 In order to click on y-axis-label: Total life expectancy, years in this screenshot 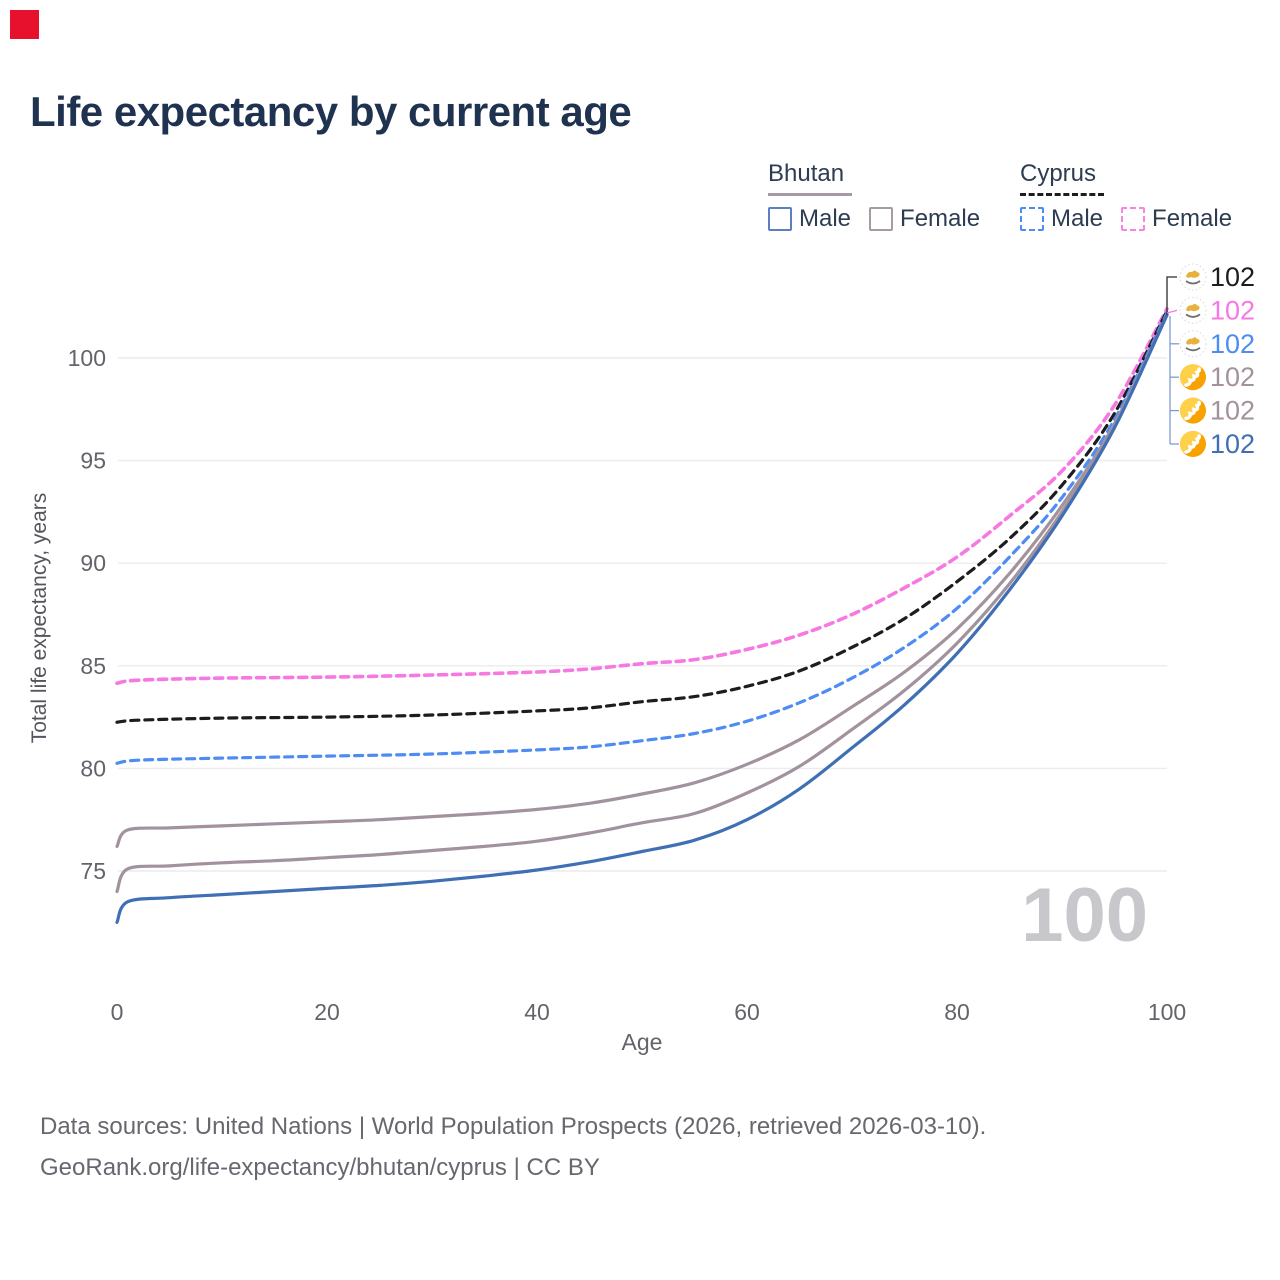, I will do `click(39, 618)`.